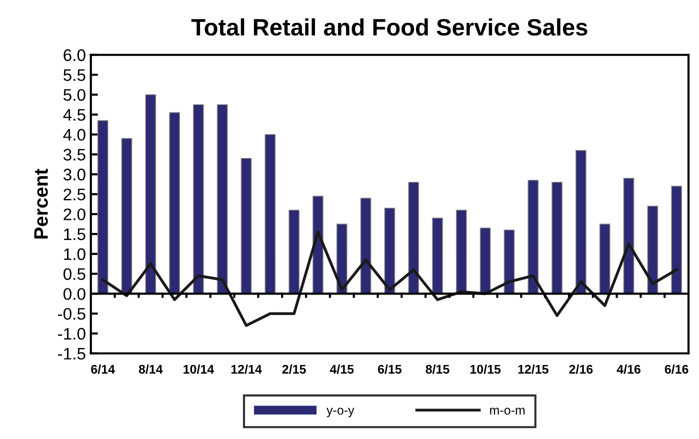  Describe the element at coordinates (150, 369) in the screenshot. I see `x-tick-label: 8/14` at that location.